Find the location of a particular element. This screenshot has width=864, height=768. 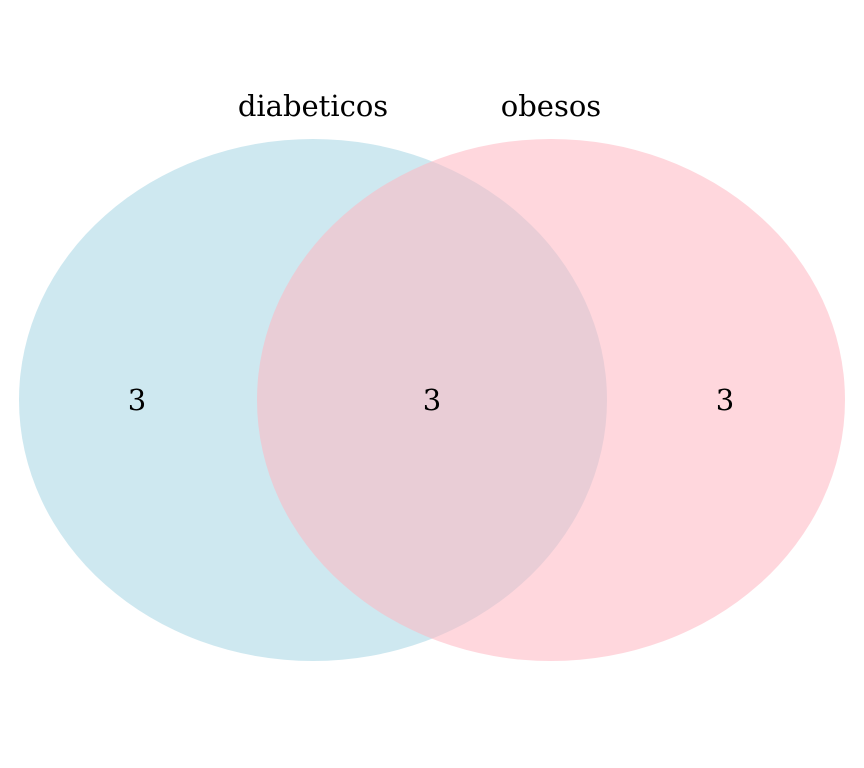

diabeticos-only-count: 3 is located at coordinates (137, 400).